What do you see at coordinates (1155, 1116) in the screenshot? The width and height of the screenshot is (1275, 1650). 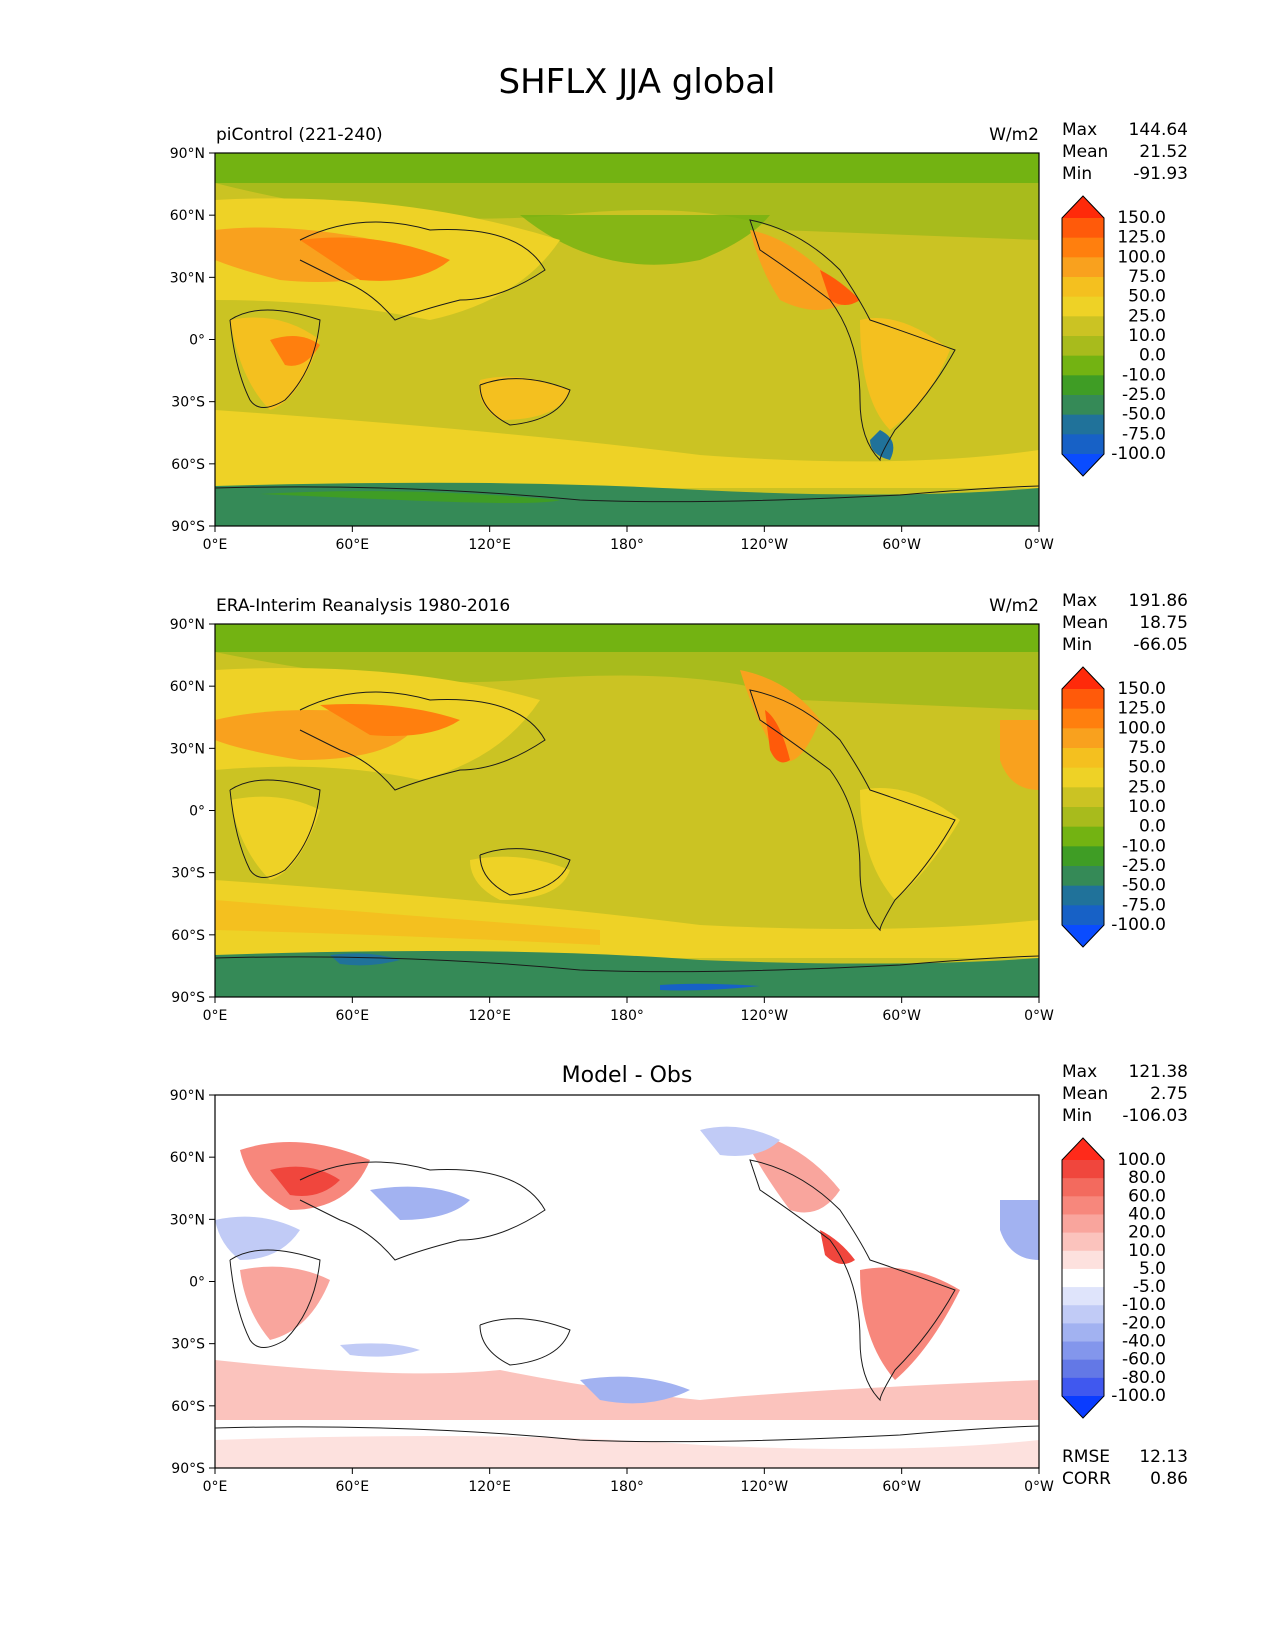 I see `stat-min-value: -106.03` at bounding box center [1155, 1116].